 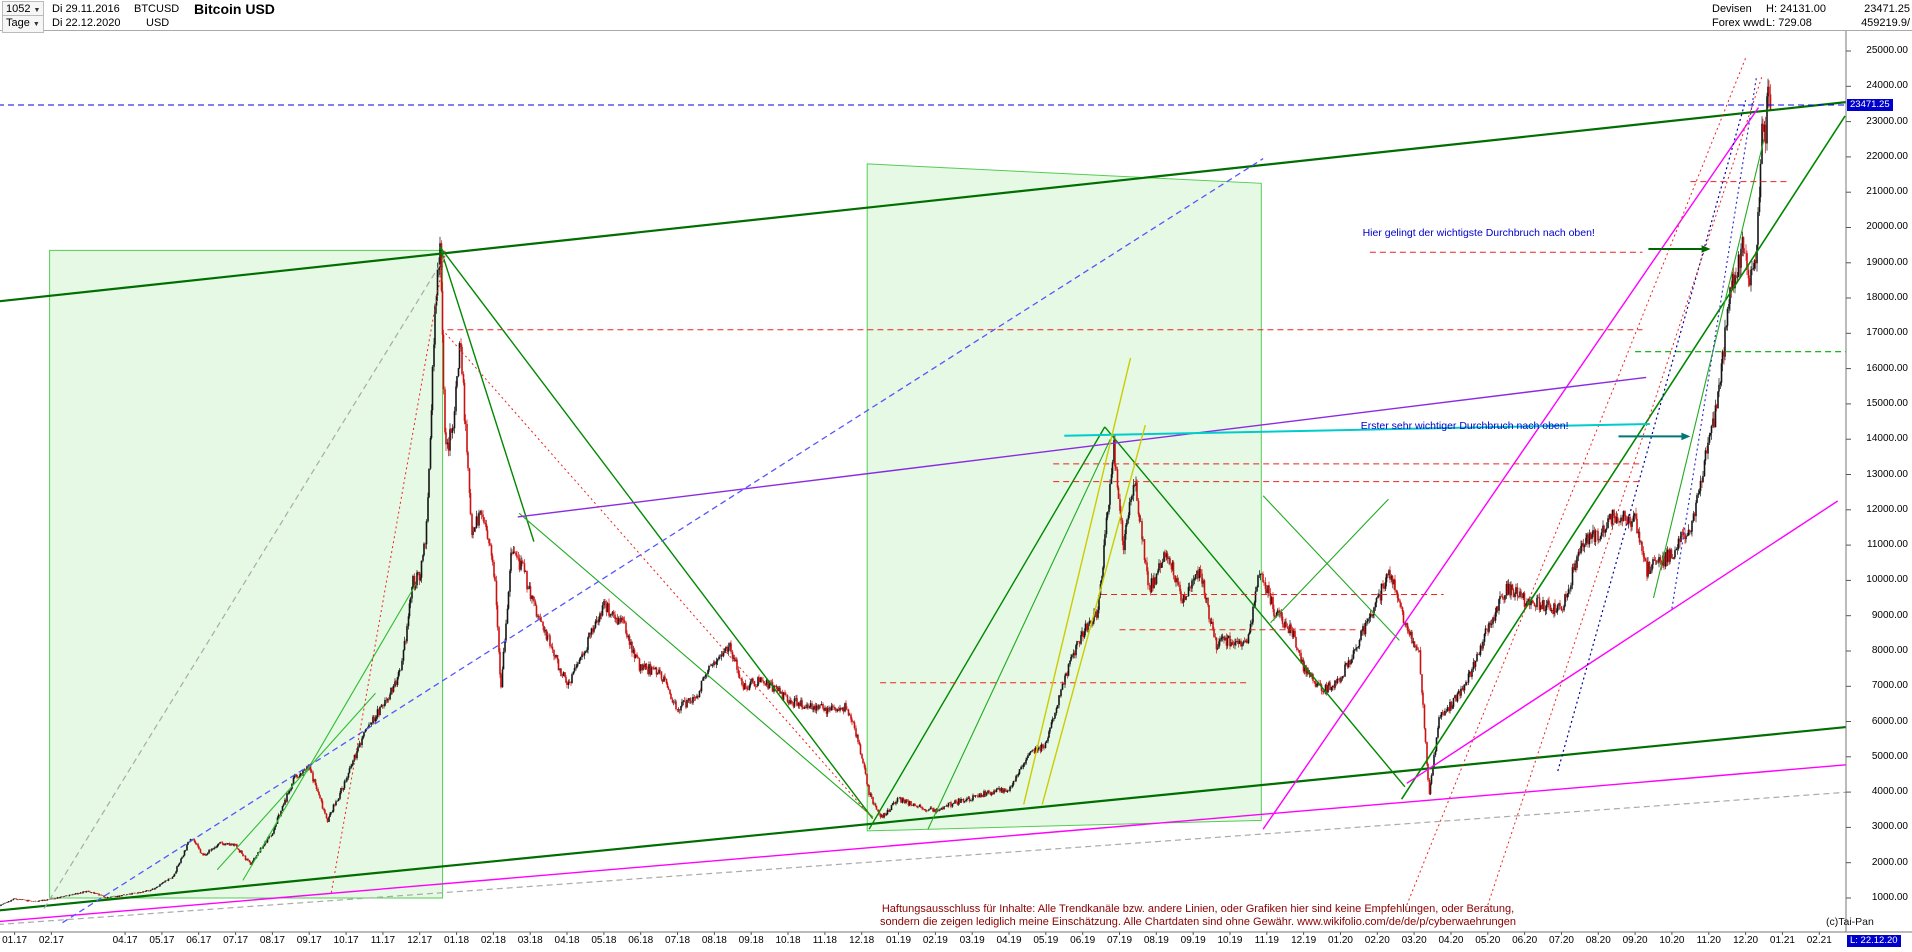 I want to click on x-axis-label: 09.17, so click(x=309, y=940).